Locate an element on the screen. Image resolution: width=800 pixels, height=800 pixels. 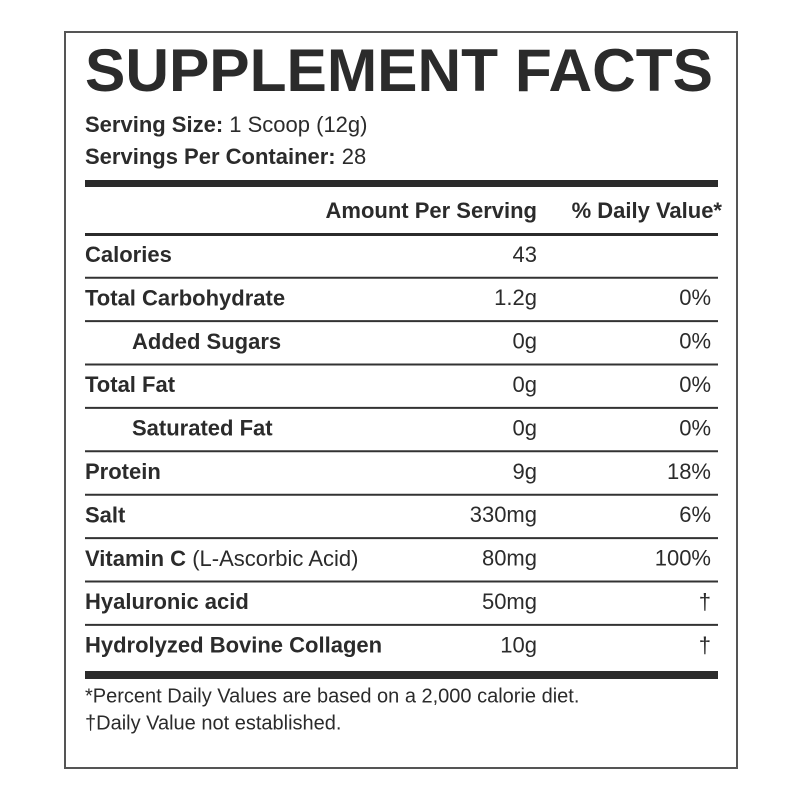
nutrient-name: Total Fat is located at coordinates (130, 384).